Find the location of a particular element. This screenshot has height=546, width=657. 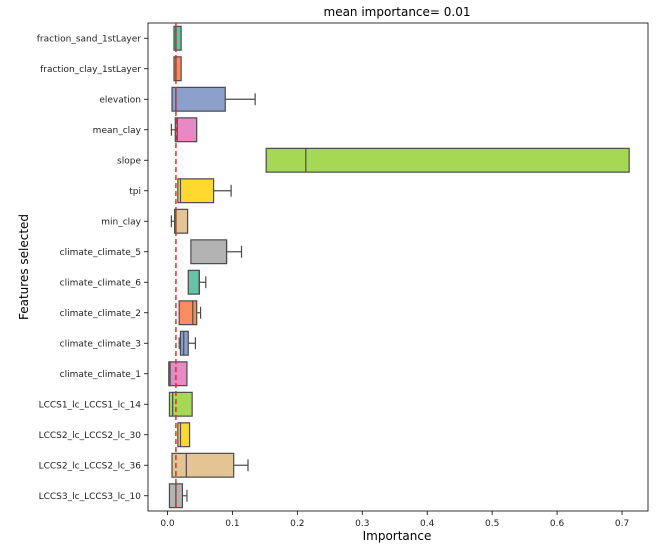

y-tick-label: fraction_sand_1stLayer is located at coordinates (89, 39).